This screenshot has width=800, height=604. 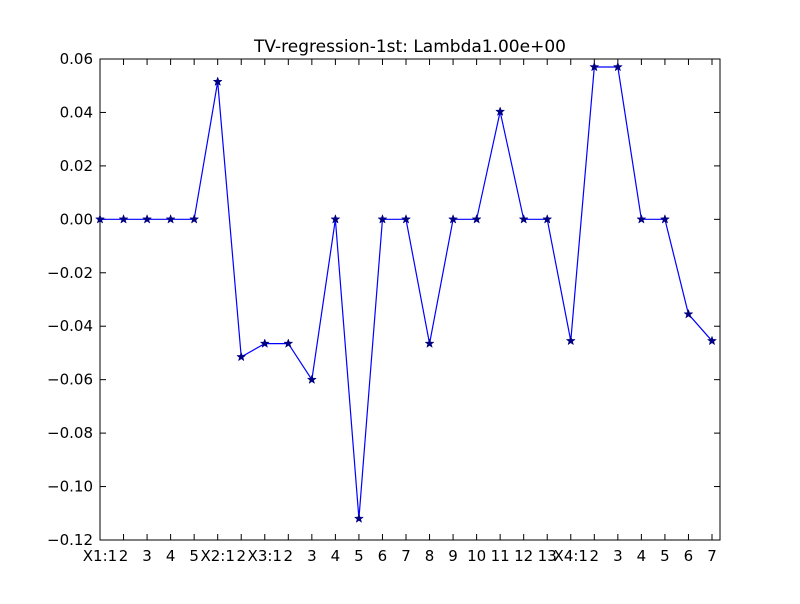 What do you see at coordinates (76, 59) in the screenshot?
I see `y-tick-label: 0.06` at bounding box center [76, 59].